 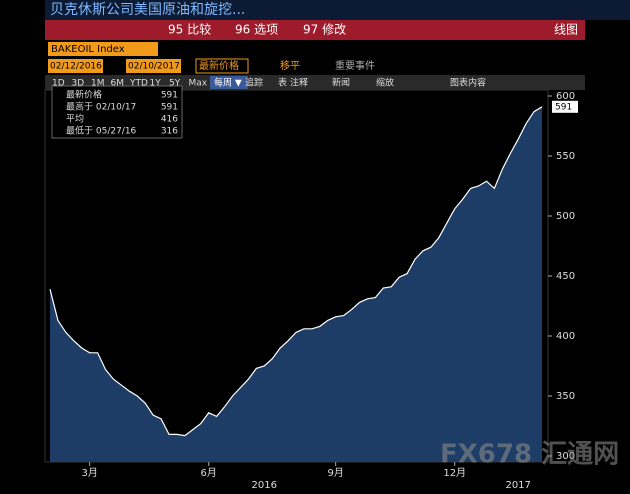 I want to click on tool: 注释, so click(x=299, y=83).